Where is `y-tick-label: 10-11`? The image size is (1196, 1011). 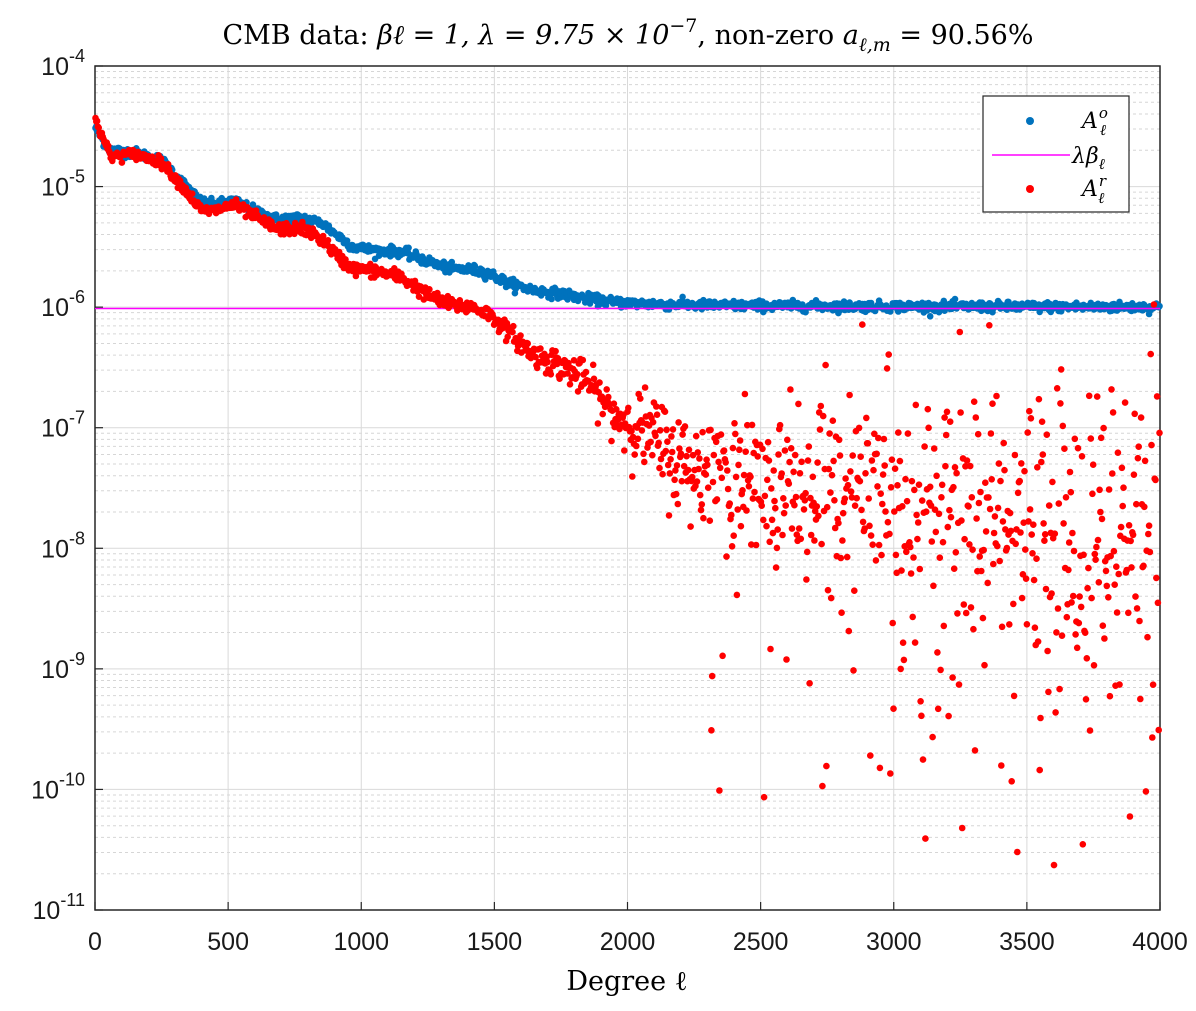 y-tick-label: 10-11 is located at coordinates (59, 907).